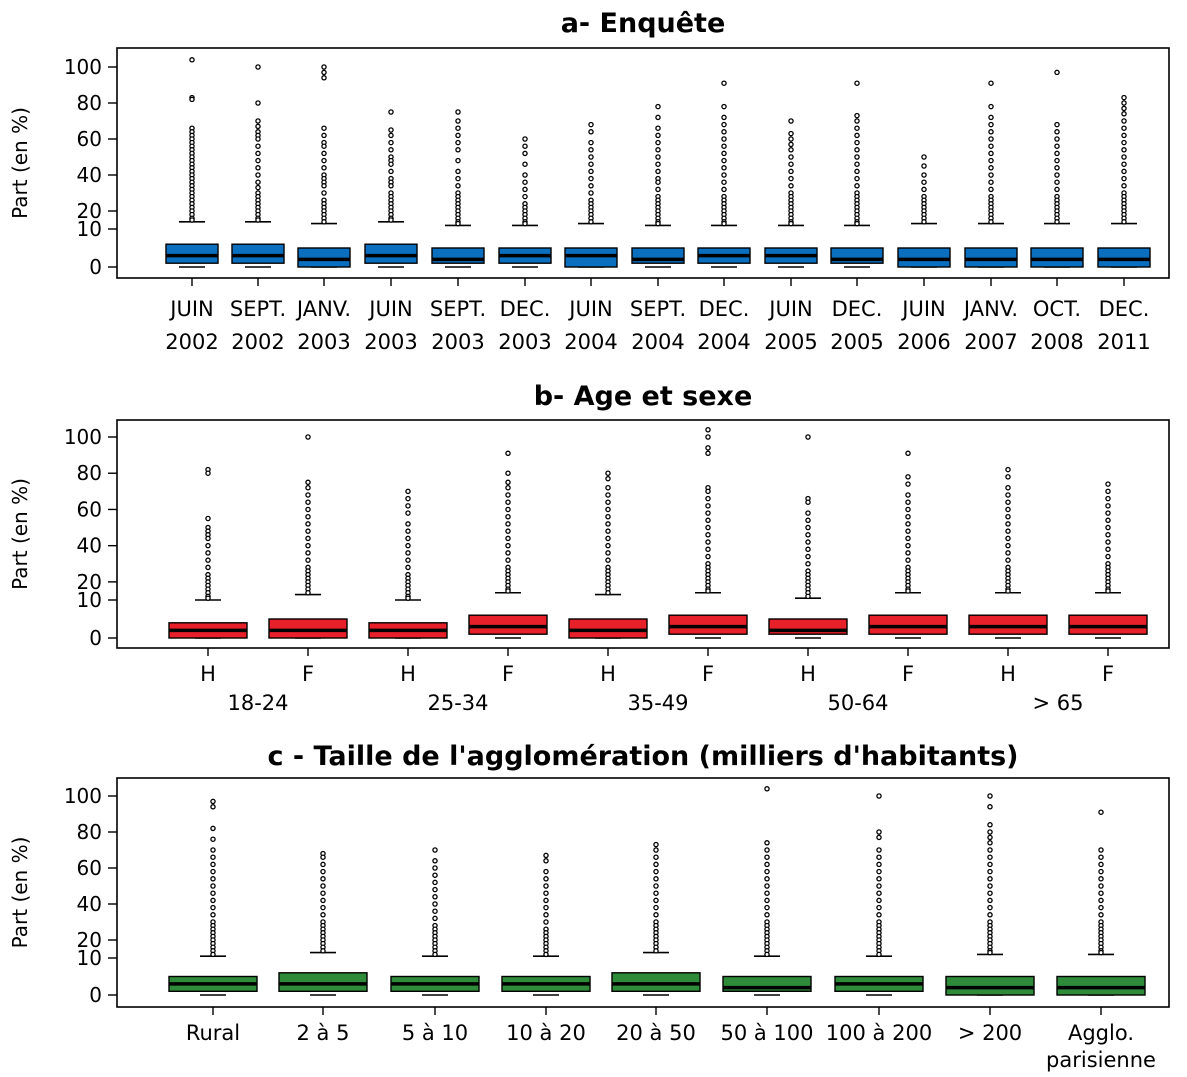 This screenshot has height=1077, width=1187. What do you see at coordinates (20, 534) in the screenshot?
I see `y-axis-label: Part (en %)` at bounding box center [20, 534].